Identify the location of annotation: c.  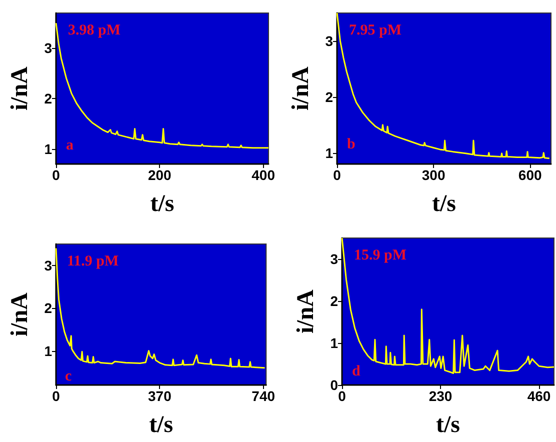
(68, 376).